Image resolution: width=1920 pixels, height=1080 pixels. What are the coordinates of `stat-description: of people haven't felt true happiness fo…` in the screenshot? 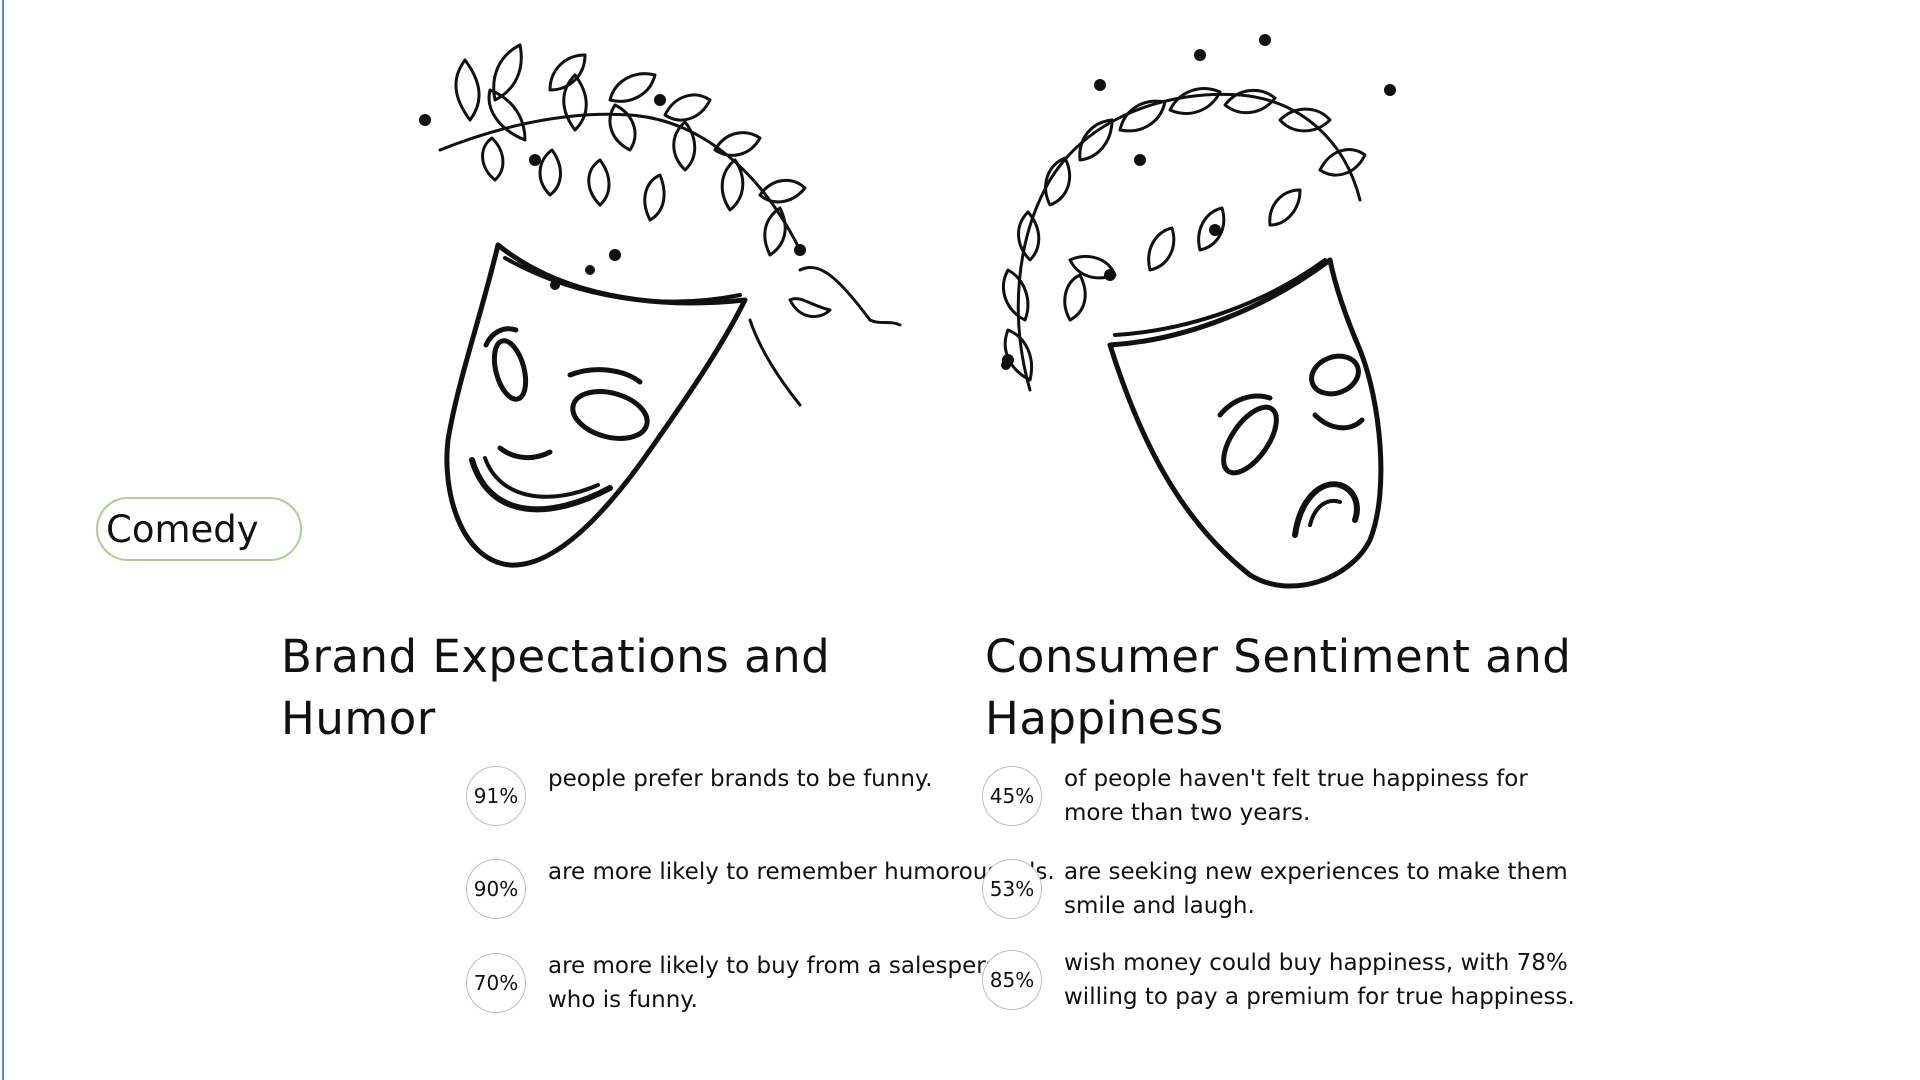 It's located at (1296, 796).